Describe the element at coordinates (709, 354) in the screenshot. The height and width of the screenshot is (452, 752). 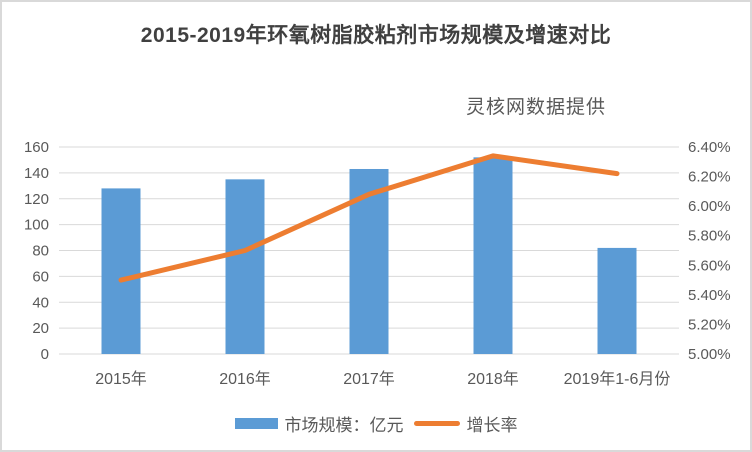
I see `right-axis-tick-label: 5.00%` at that location.